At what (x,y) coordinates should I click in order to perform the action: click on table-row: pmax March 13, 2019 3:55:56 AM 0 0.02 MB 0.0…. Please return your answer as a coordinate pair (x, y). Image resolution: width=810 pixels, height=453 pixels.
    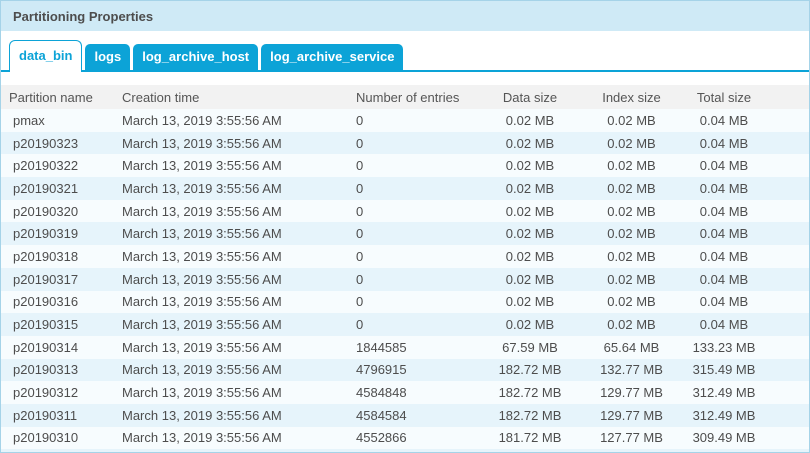
    Looking at the image, I should click on (405, 120).